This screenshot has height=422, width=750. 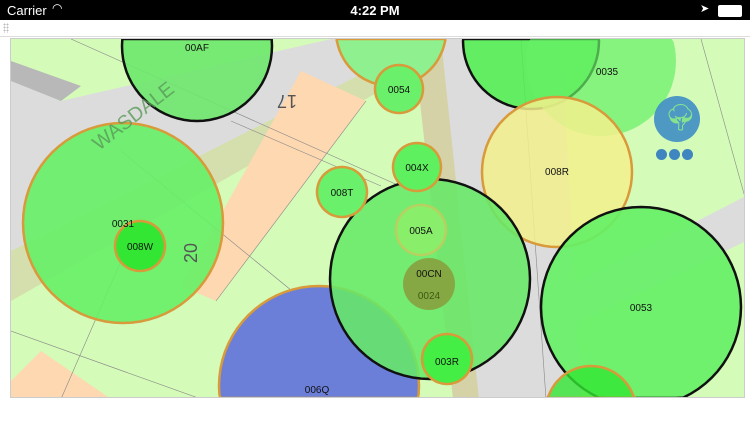 What do you see at coordinates (375, 28) in the screenshot?
I see `toolbar` at bounding box center [375, 28].